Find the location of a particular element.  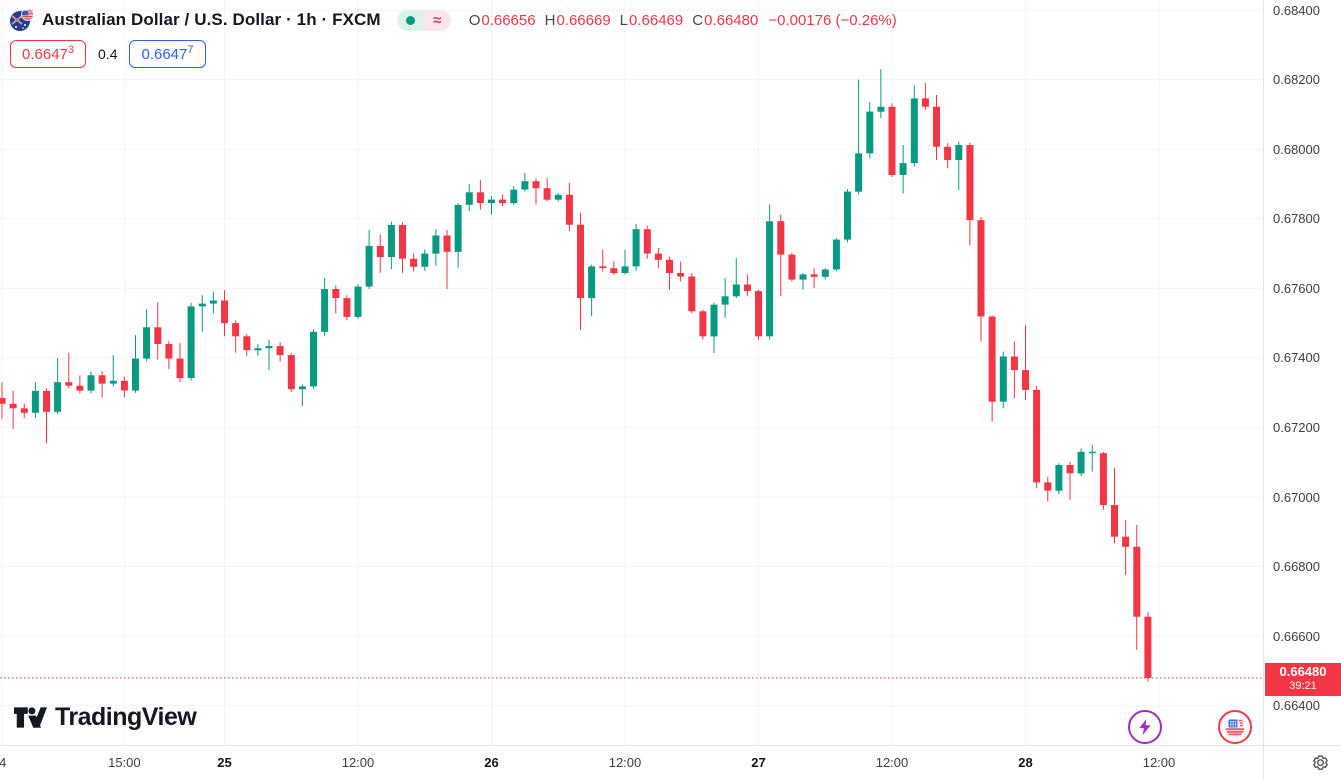

bar-countdown: 39:21 is located at coordinates (1303, 685).